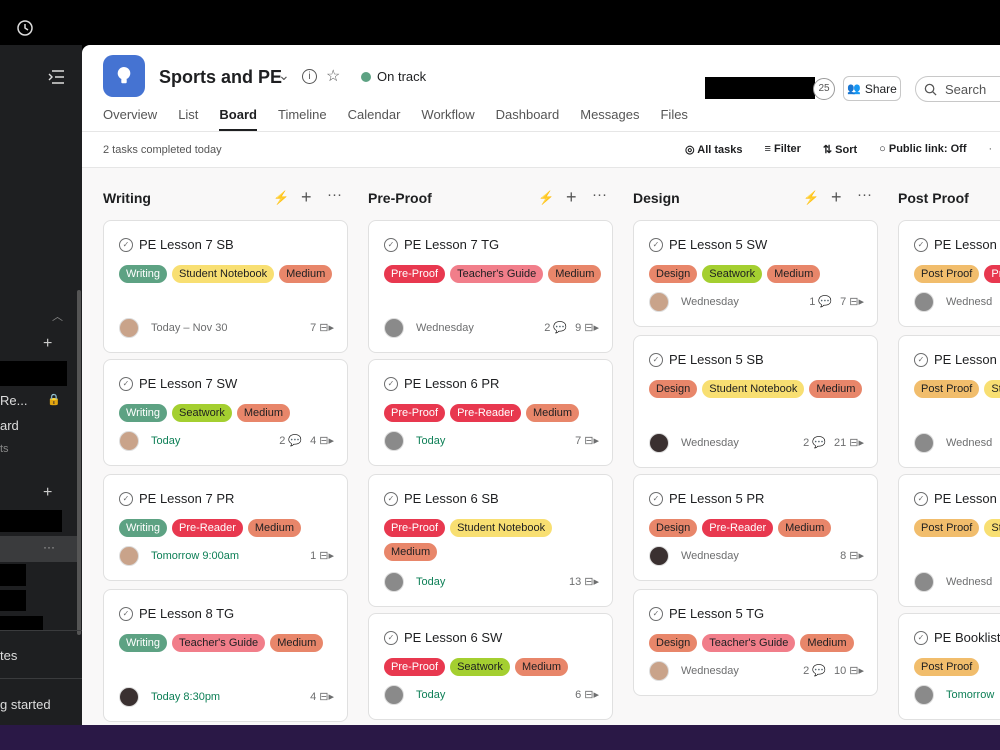 This screenshot has width=1000, height=750. Describe the element at coordinates (610, 114) in the screenshot. I see `tab-messages: Messages` at that location.